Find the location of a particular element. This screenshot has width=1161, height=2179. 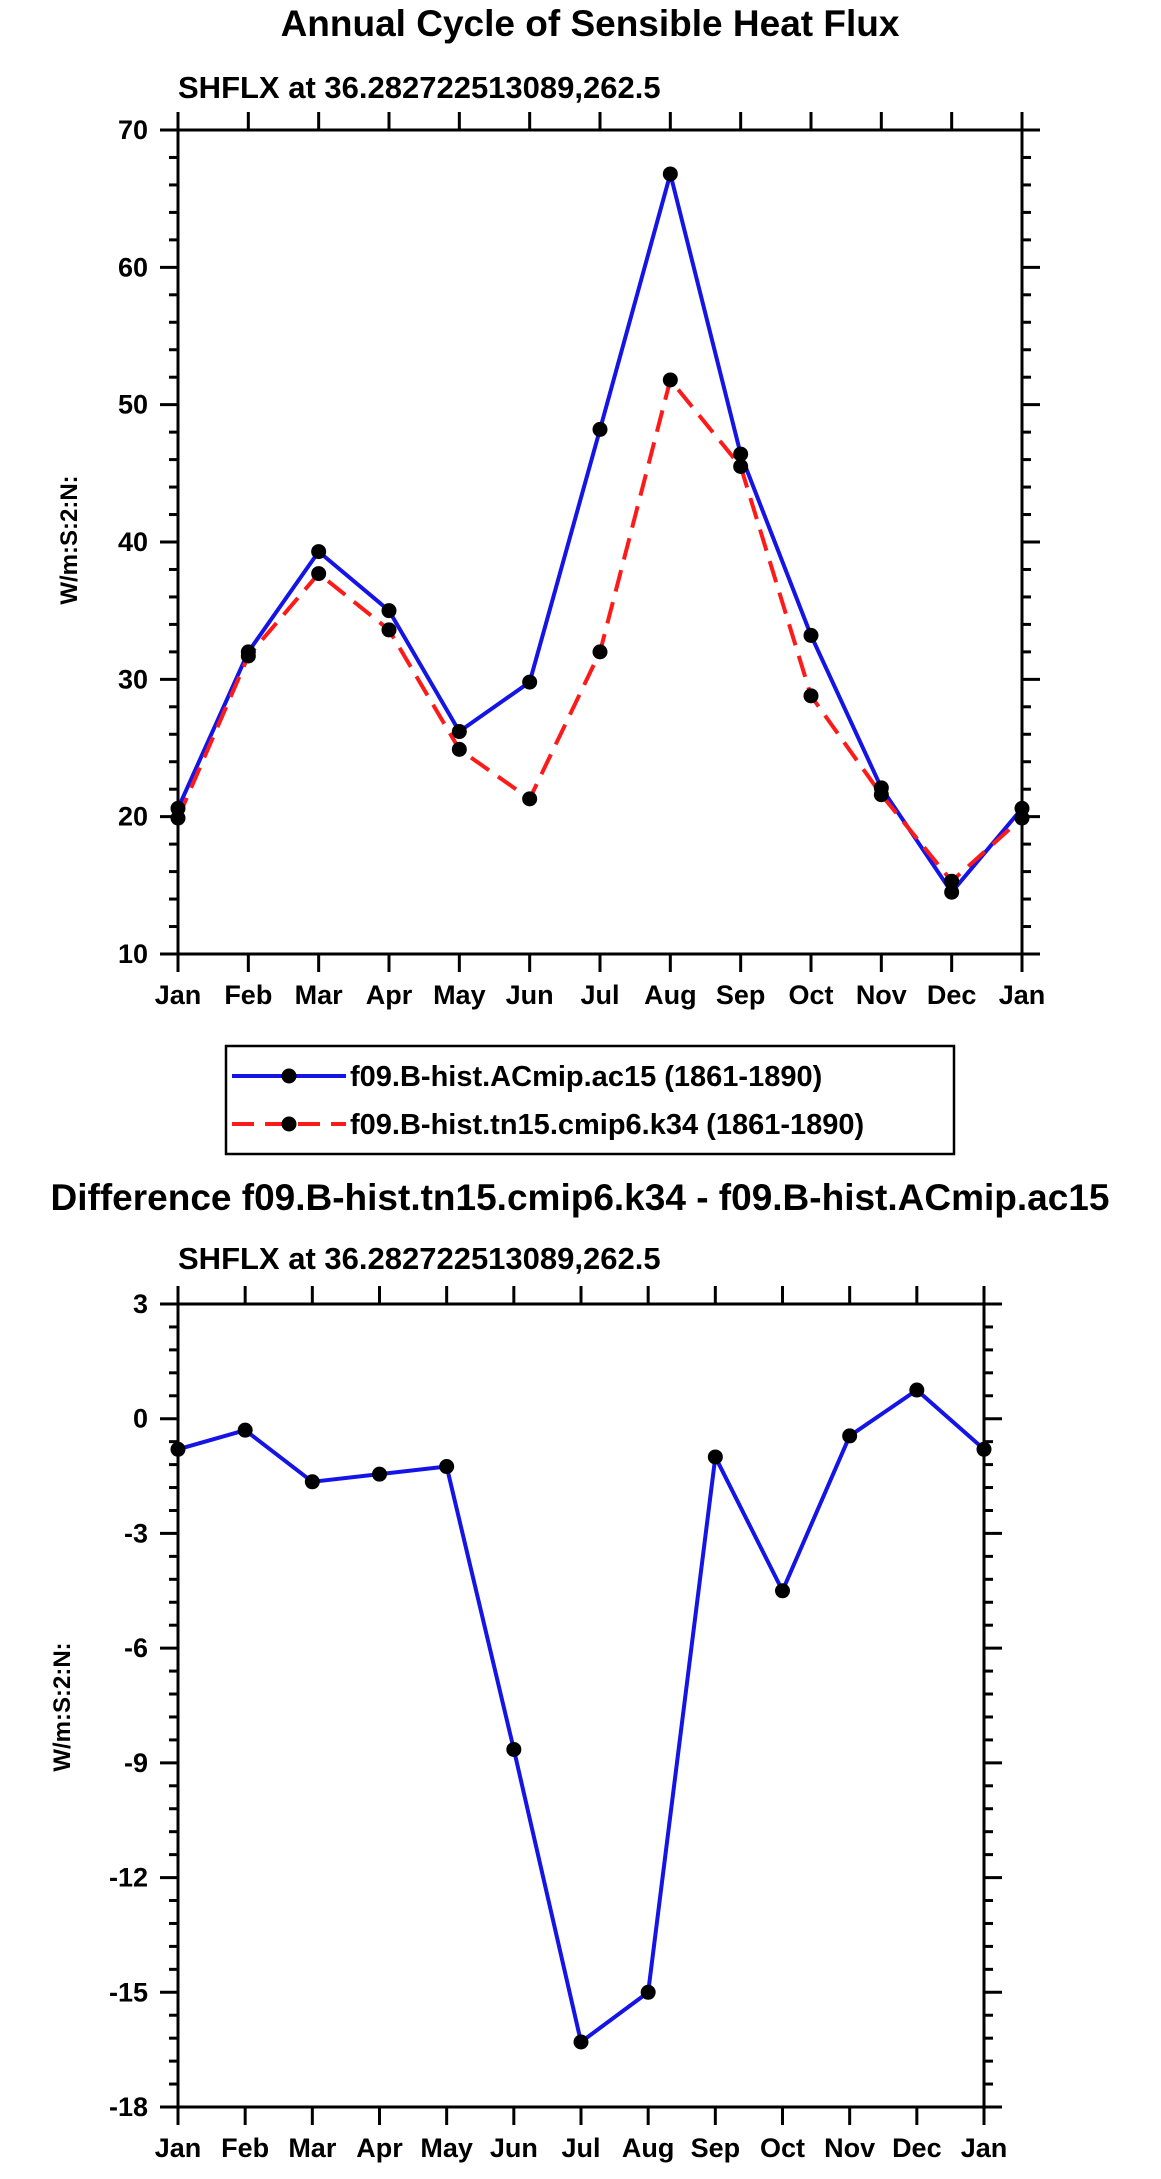

y-tick-label: 50 is located at coordinates (133, 405).